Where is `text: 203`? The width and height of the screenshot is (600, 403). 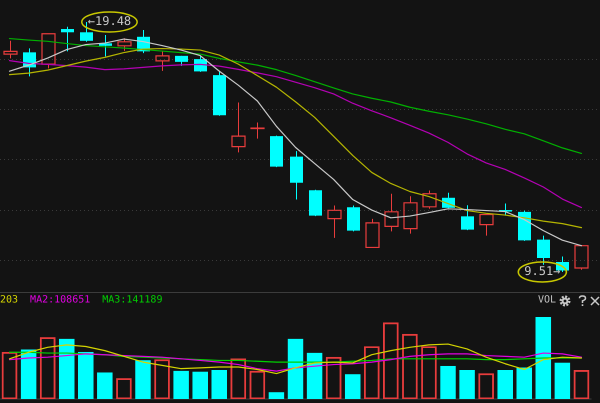
text: 203 is located at coordinates (9, 300).